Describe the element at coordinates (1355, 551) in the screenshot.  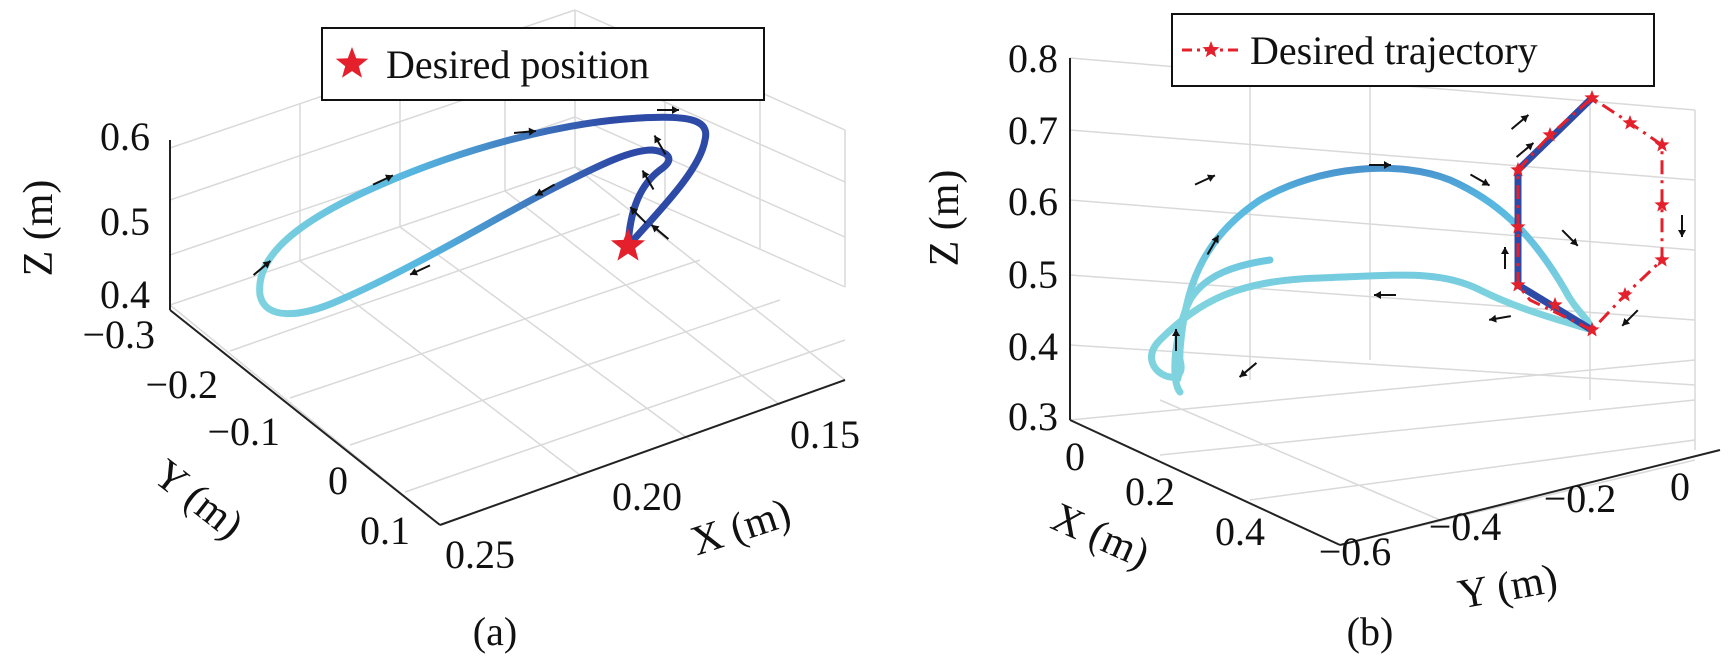
I see `y-tick-label: −0.6` at that location.